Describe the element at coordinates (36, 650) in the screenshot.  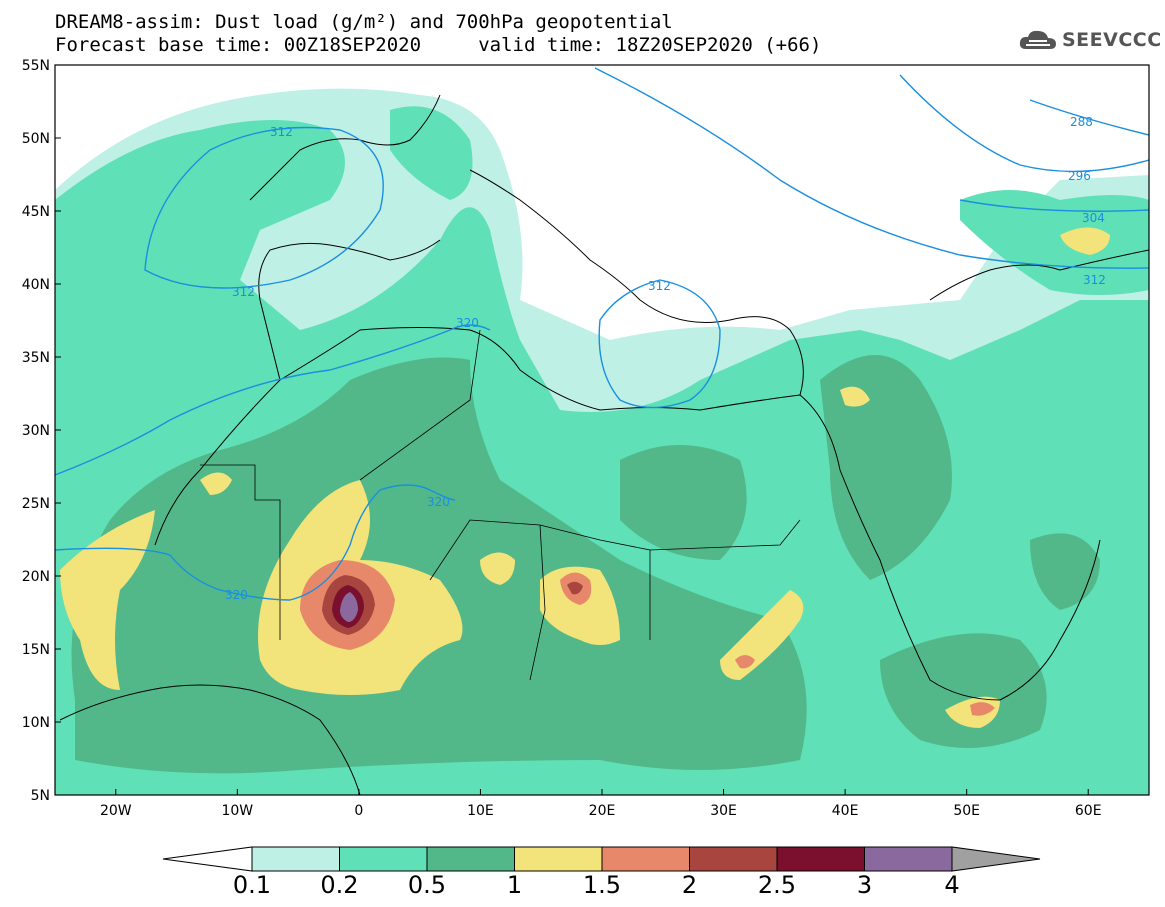
I see `lat-tick-label: 15N` at that location.